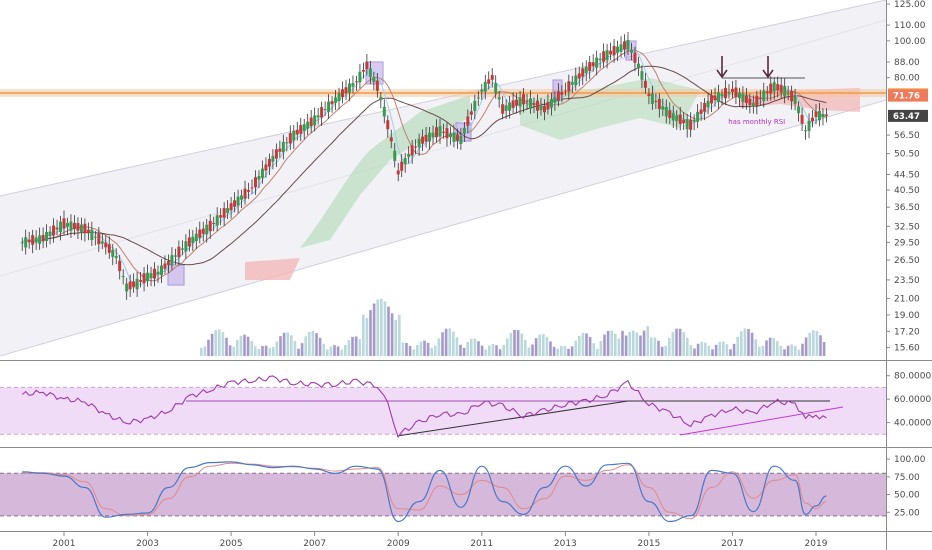  Describe the element at coordinates (912, 400) in the screenshot. I see `rsi-axis-label: 60.0000` at that location.